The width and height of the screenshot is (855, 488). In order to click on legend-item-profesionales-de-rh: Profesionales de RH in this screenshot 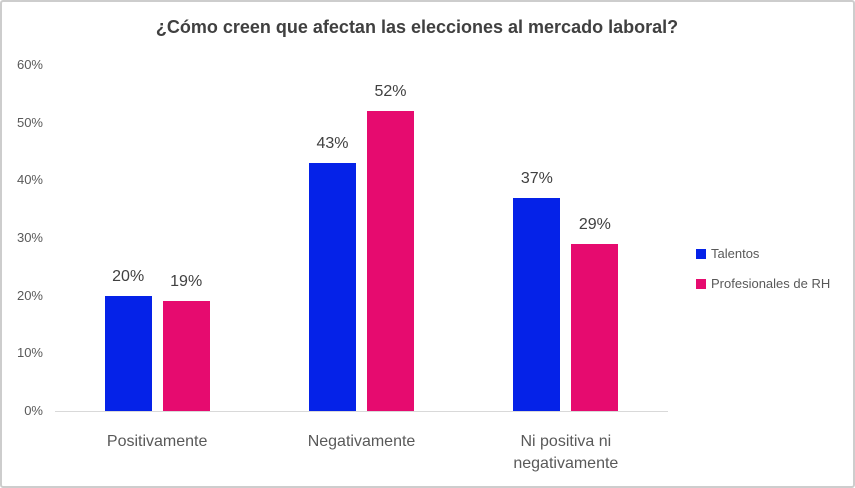, I will do `click(763, 284)`.